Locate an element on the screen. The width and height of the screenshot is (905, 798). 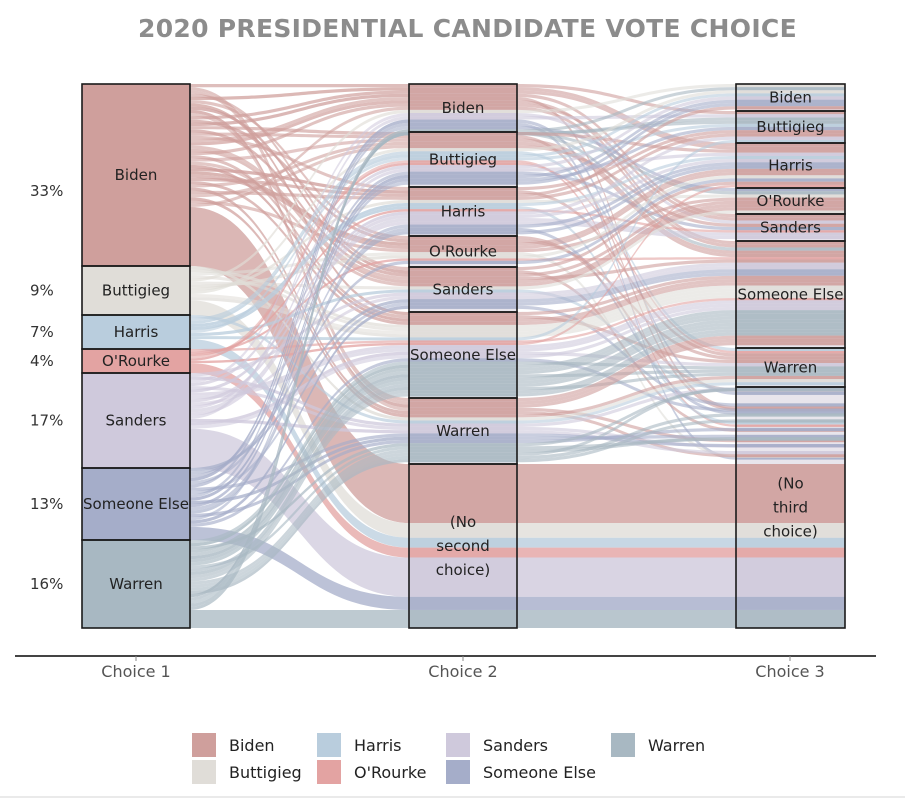
percent-label: 7% is located at coordinates (42, 332).